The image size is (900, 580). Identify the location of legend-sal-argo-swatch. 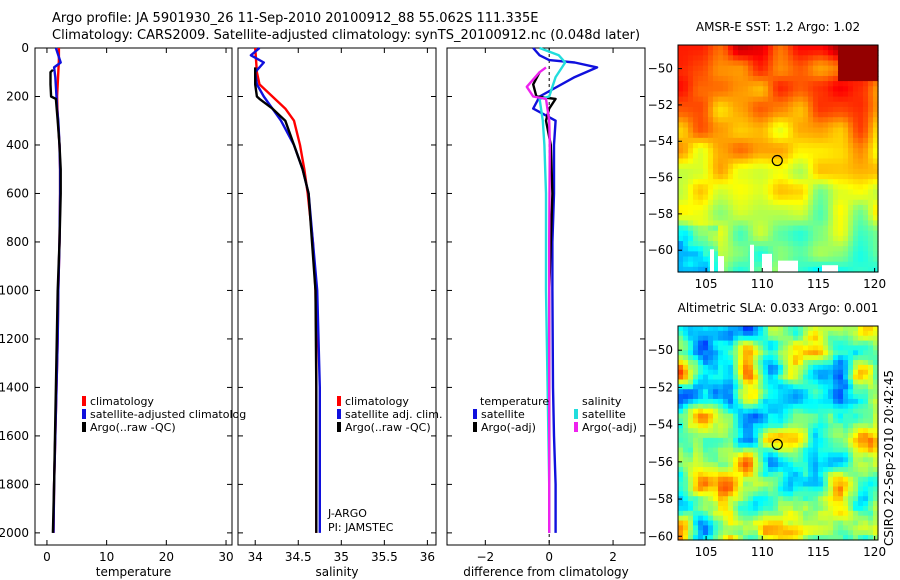
(339, 427).